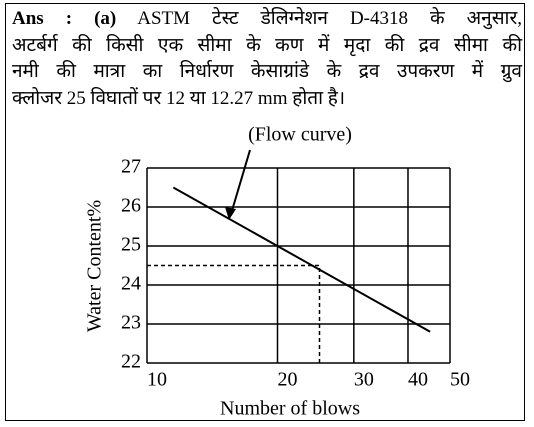 The image size is (534, 427). Describe the element at coordinates (131, 245) in the screenshot. I see `y-tick-label: 25` at that location.